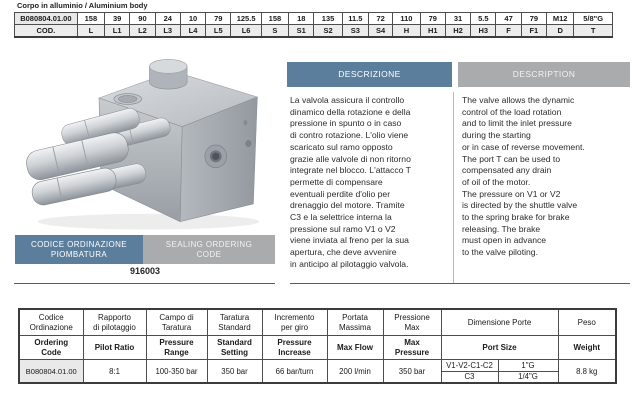 This screenshot has width=632, height=403. Describe the element at coordinates (294, 322) in the screenshot. I see `spec-header-it: Incremento per giro` at that location.